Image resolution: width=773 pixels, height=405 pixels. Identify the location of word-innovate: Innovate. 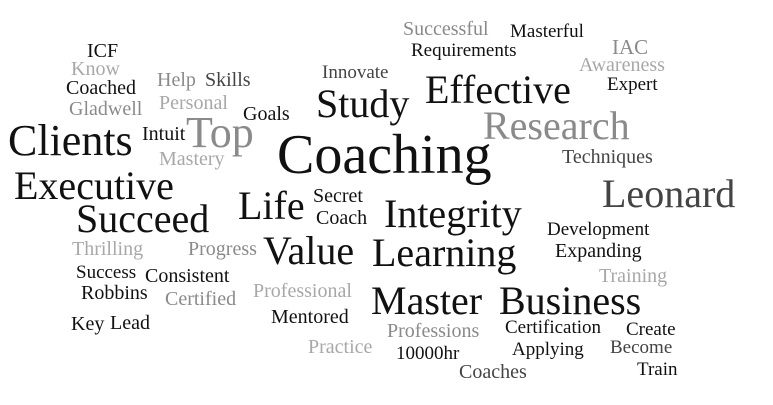
(355, 72).